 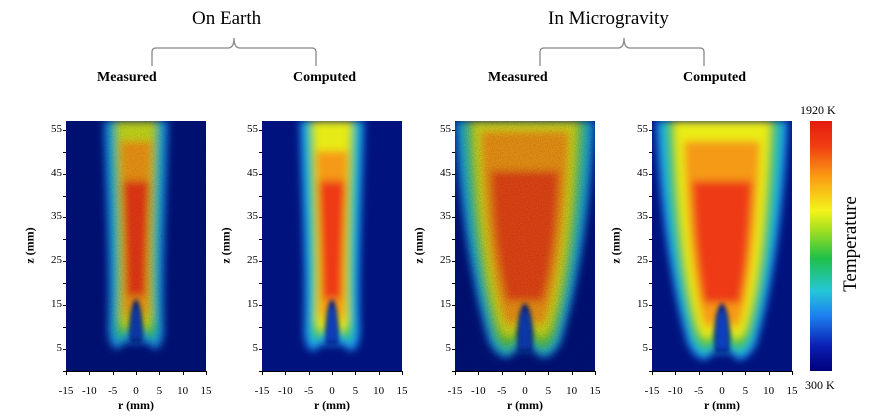 What do you see at coordinates (850, 244) in the screenshot?
I see `colorbar-title: Temperature` at bounding box center [850, 244].